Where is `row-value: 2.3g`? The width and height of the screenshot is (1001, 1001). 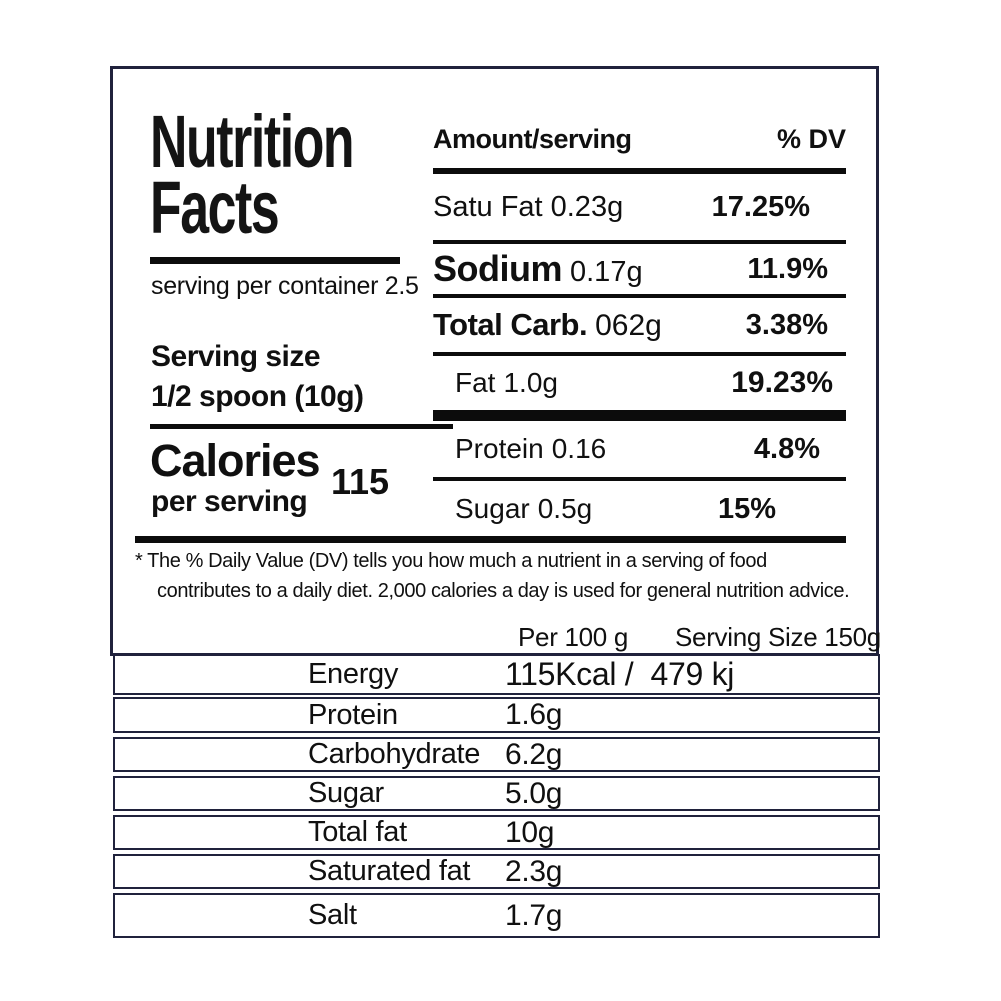
row-value: 2.3g is located at coordinates (534, 871).